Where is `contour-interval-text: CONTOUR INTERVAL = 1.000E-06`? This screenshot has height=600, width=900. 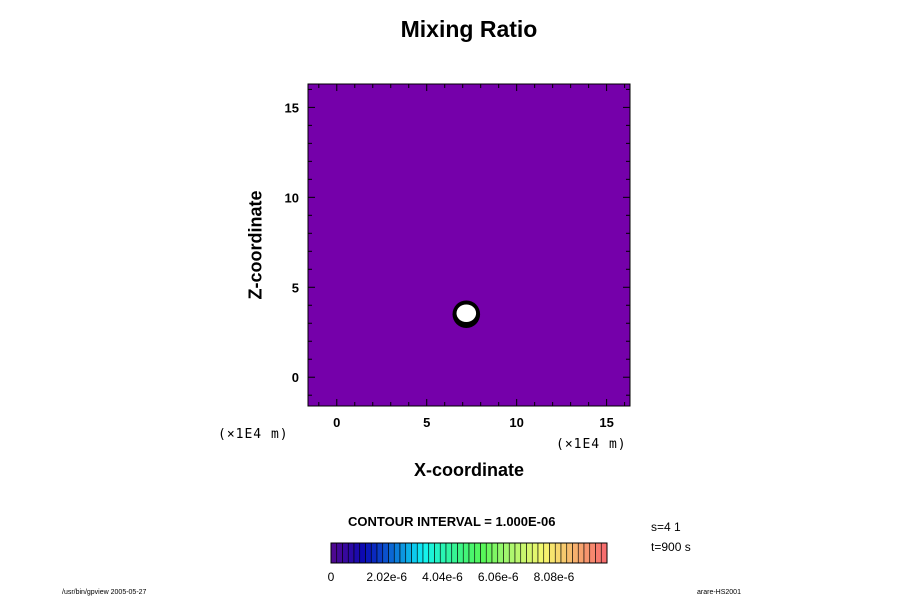 contour-interval-text: CONTOUR INTERVAL = 1.000E-06 is located at coordinates (452, 521).